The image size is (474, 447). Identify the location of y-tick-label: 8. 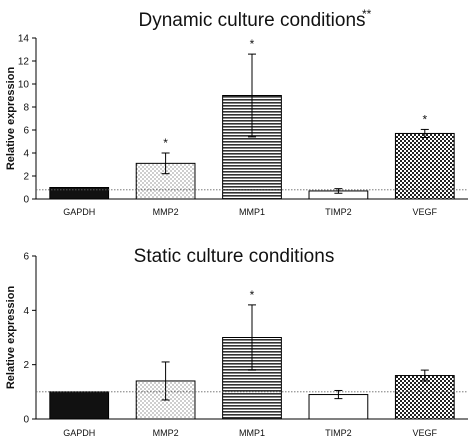
(26, 108).